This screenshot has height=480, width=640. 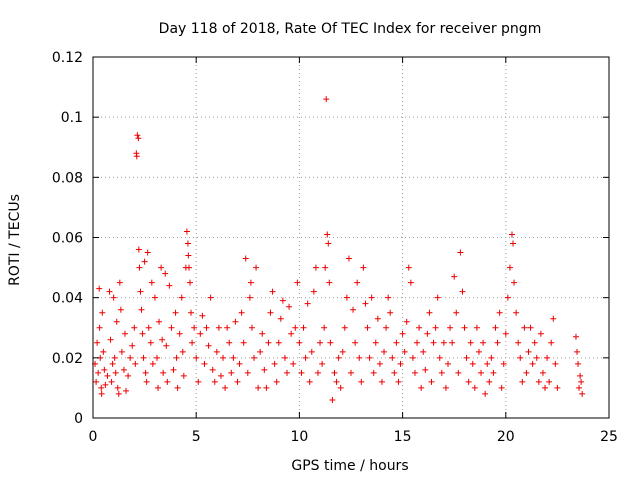 I want to click on x-tick-label: 5, so click(x=196, y=437).